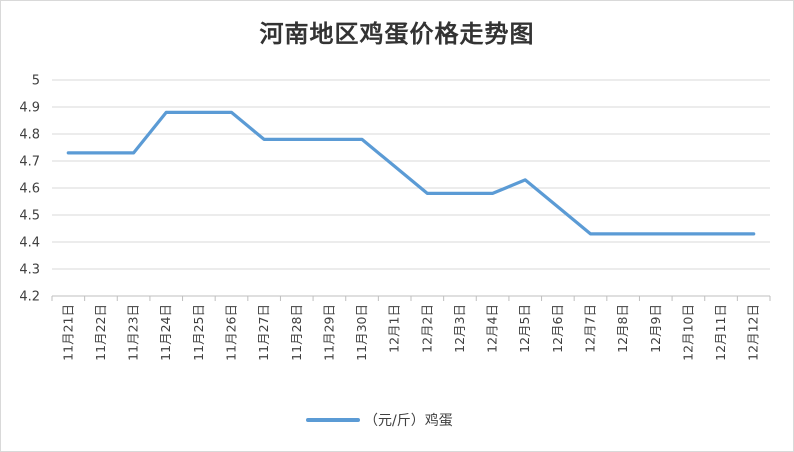  What do you see at coordinates (524, 328) in the screenshot?
I see `x-tick-label: 12月5日` at bounding box center [524, 328].